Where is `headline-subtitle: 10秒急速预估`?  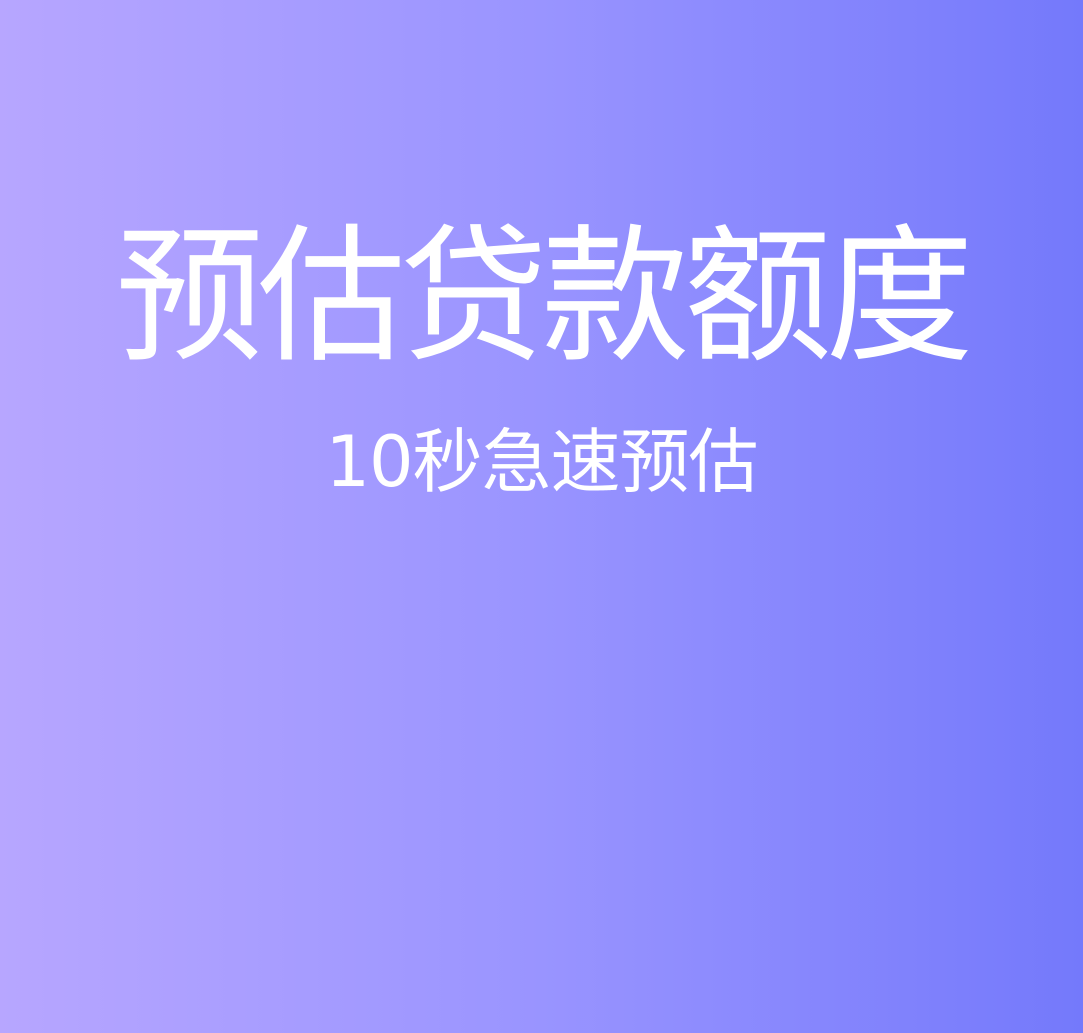
headline-subtitle: 10秒急速预估 is located at coordinates (541, 462).